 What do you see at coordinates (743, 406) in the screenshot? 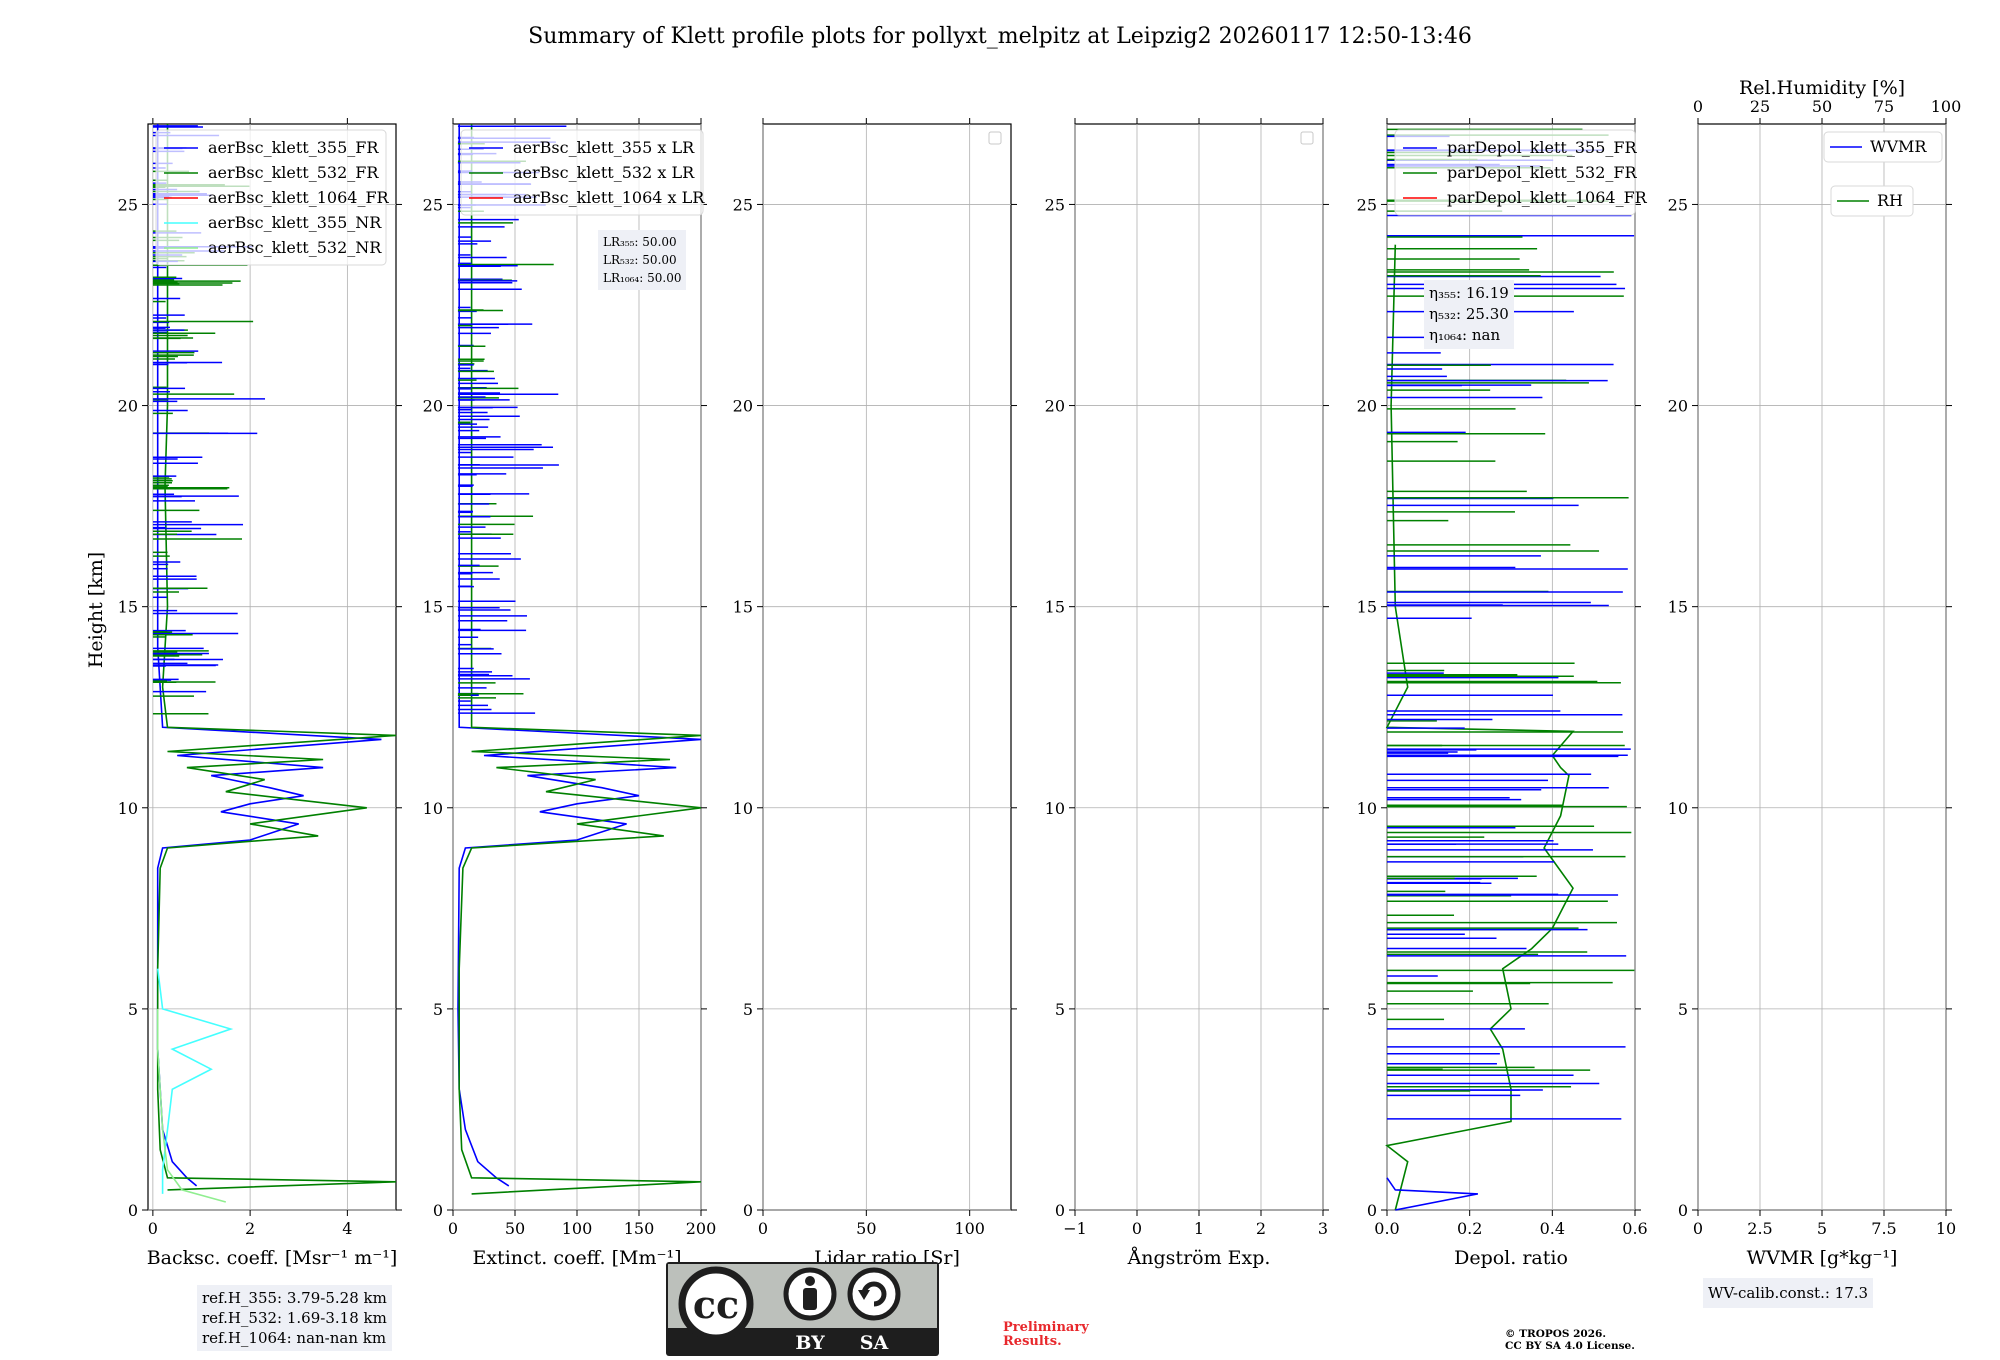
I see `lidar-ratio-y-tick-label: 20` at bounding box center [743, 406].